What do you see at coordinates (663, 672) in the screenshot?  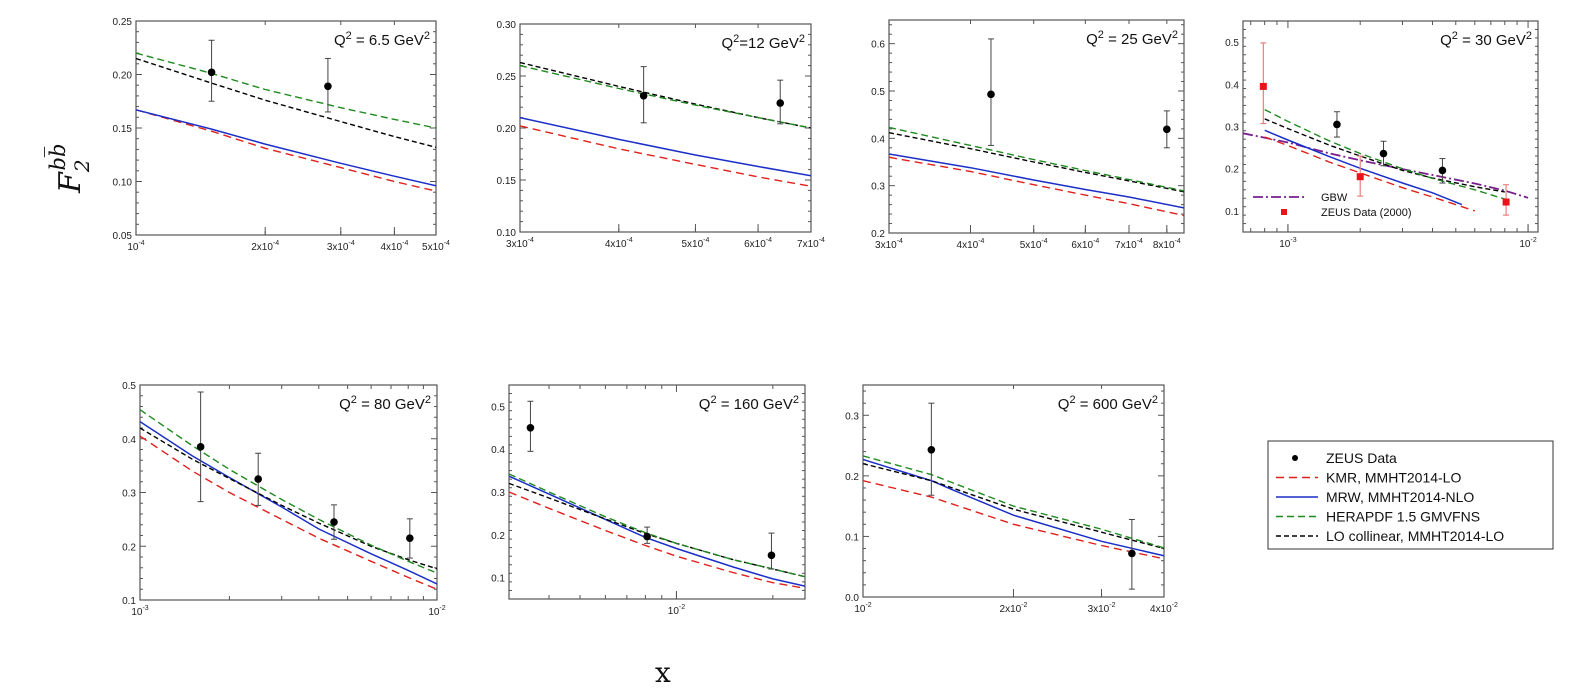 I see `x-axis-label: x` at bounding box center [663, 672].